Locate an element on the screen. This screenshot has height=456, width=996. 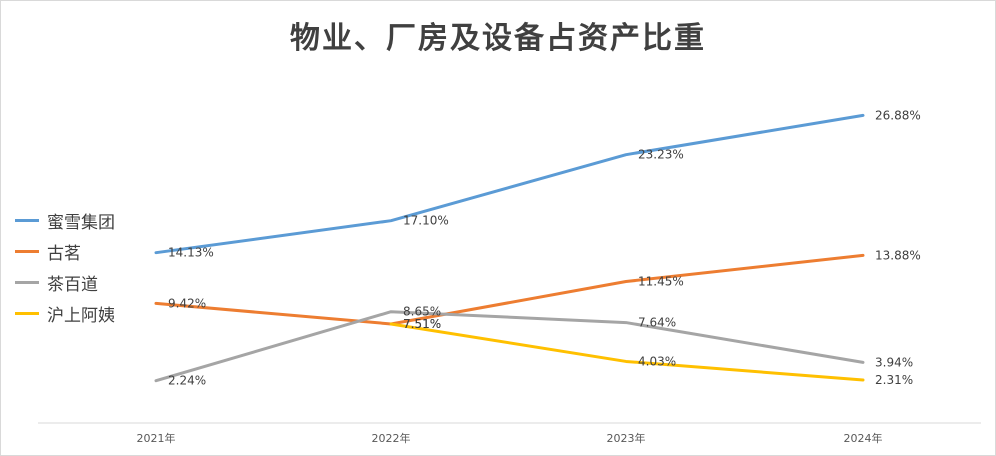
legend-label: 蜜雪集团 is located at coordinates (81, 223).